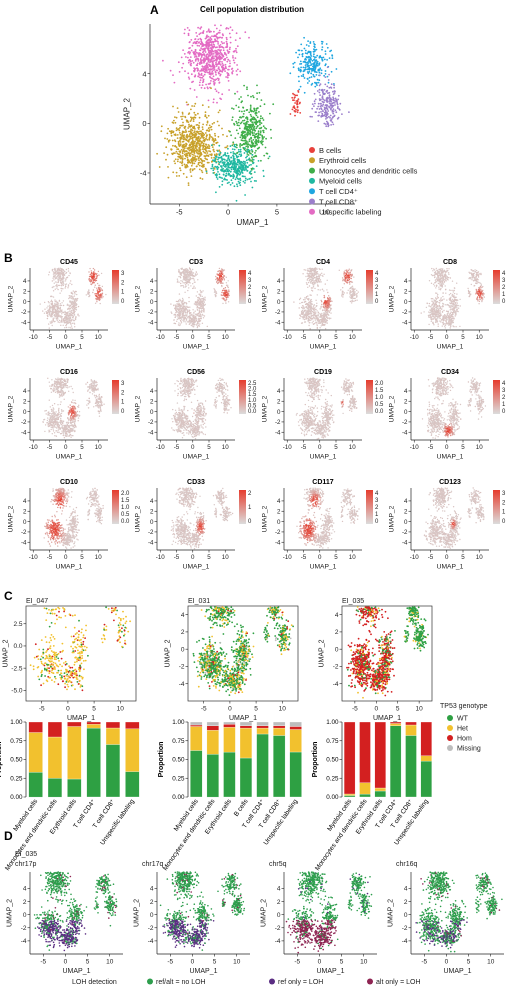 The height and width of the screenshot is (994, 520). What do you see at coordinates (8, 596) in the screenshot?
I see `panel-label-c: C` at bounding box center [8, 596].